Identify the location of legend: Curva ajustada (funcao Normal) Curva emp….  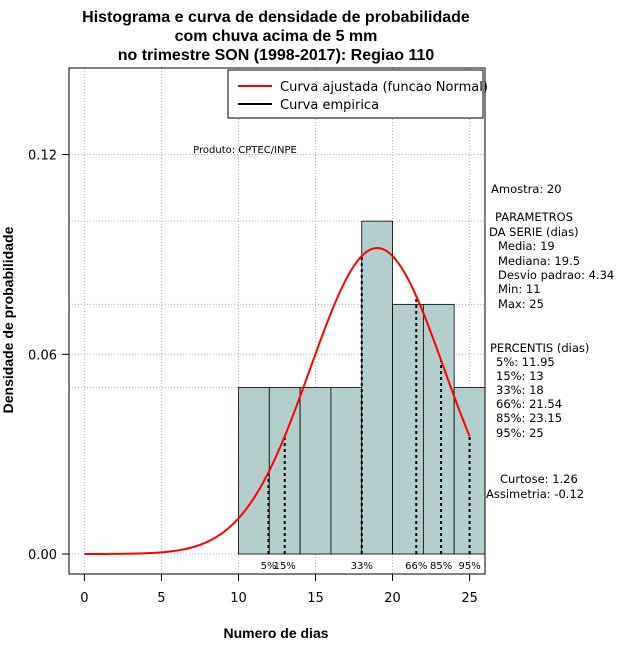
(357, 94).